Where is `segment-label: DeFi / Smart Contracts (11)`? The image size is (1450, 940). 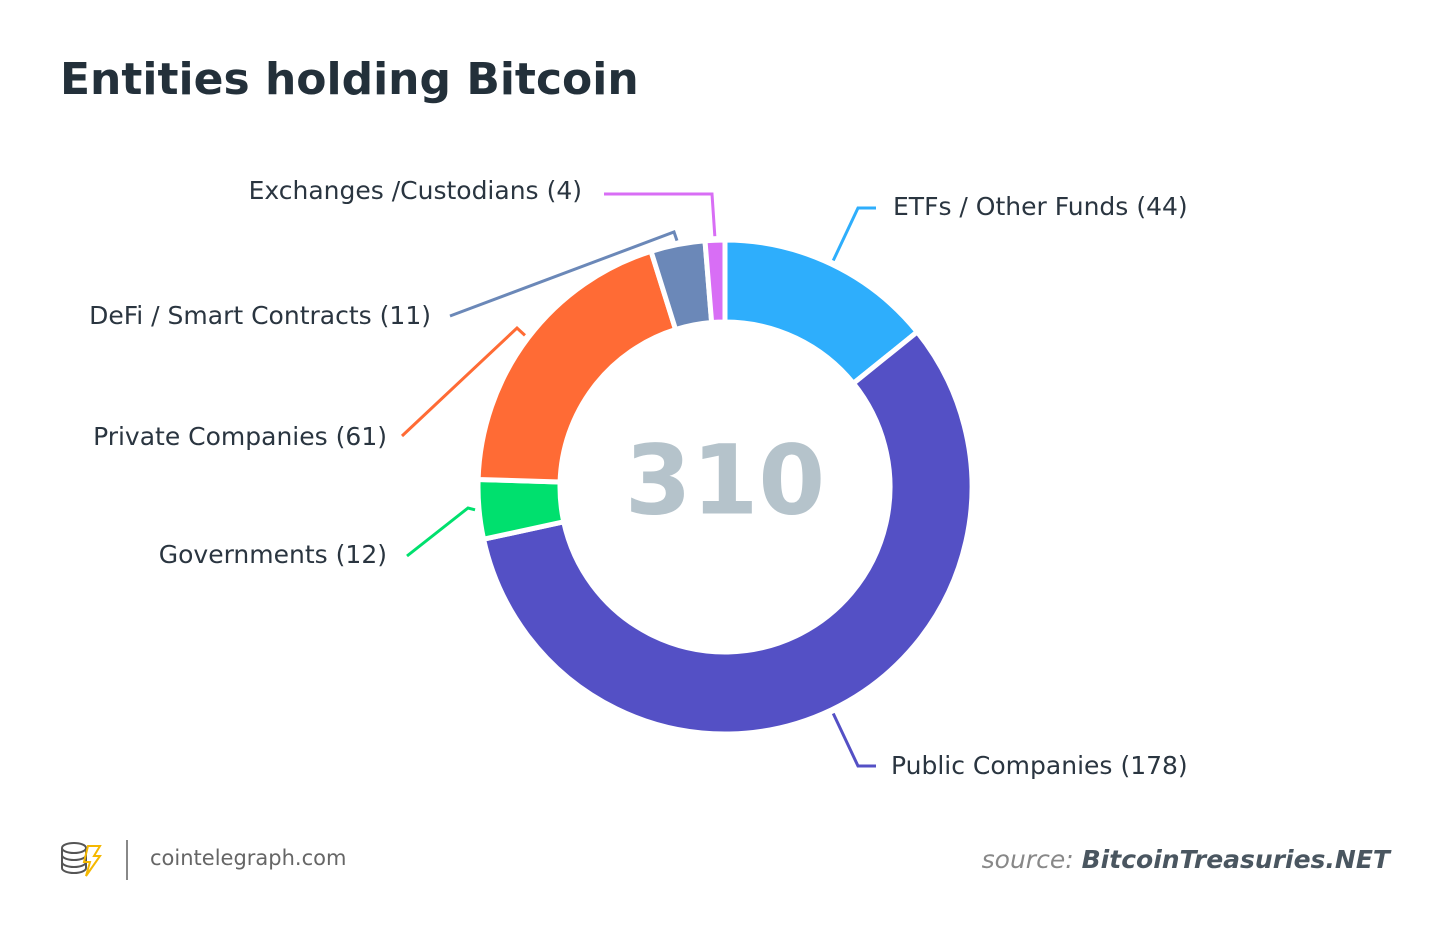 segment-label: DeFi / Smart Contracts (11) is located at coordinates (260, 315).